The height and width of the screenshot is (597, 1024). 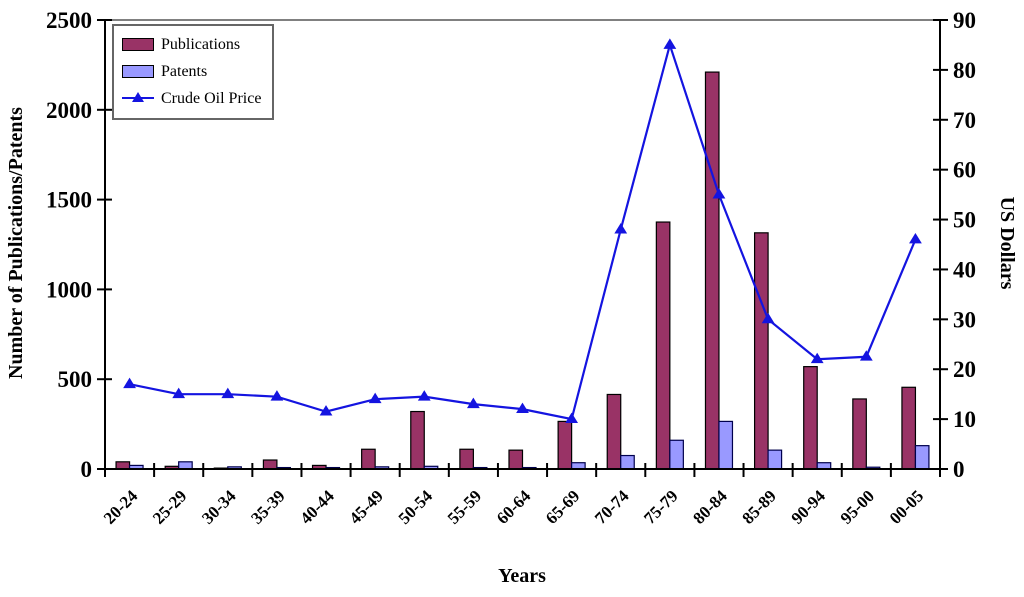 What do you see at coordinates (121, 507) in the screenshot?
I see `x-axis-tick-label: 20-24` at bounding box center [121, 507].